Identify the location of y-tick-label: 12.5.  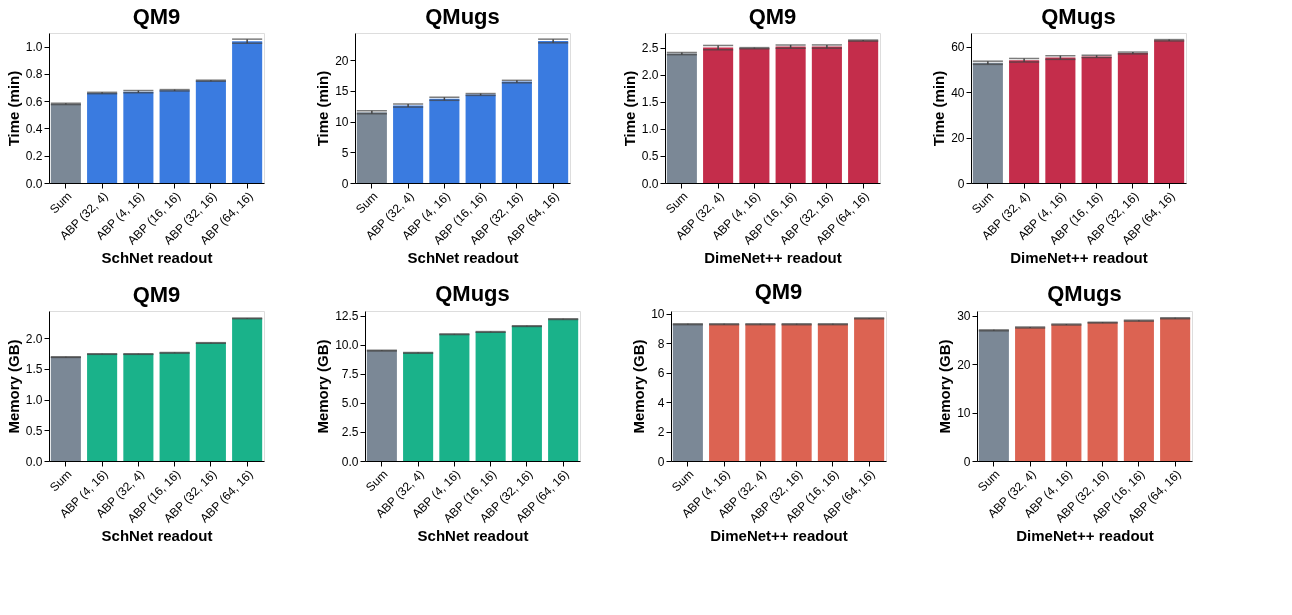
(347, 316).